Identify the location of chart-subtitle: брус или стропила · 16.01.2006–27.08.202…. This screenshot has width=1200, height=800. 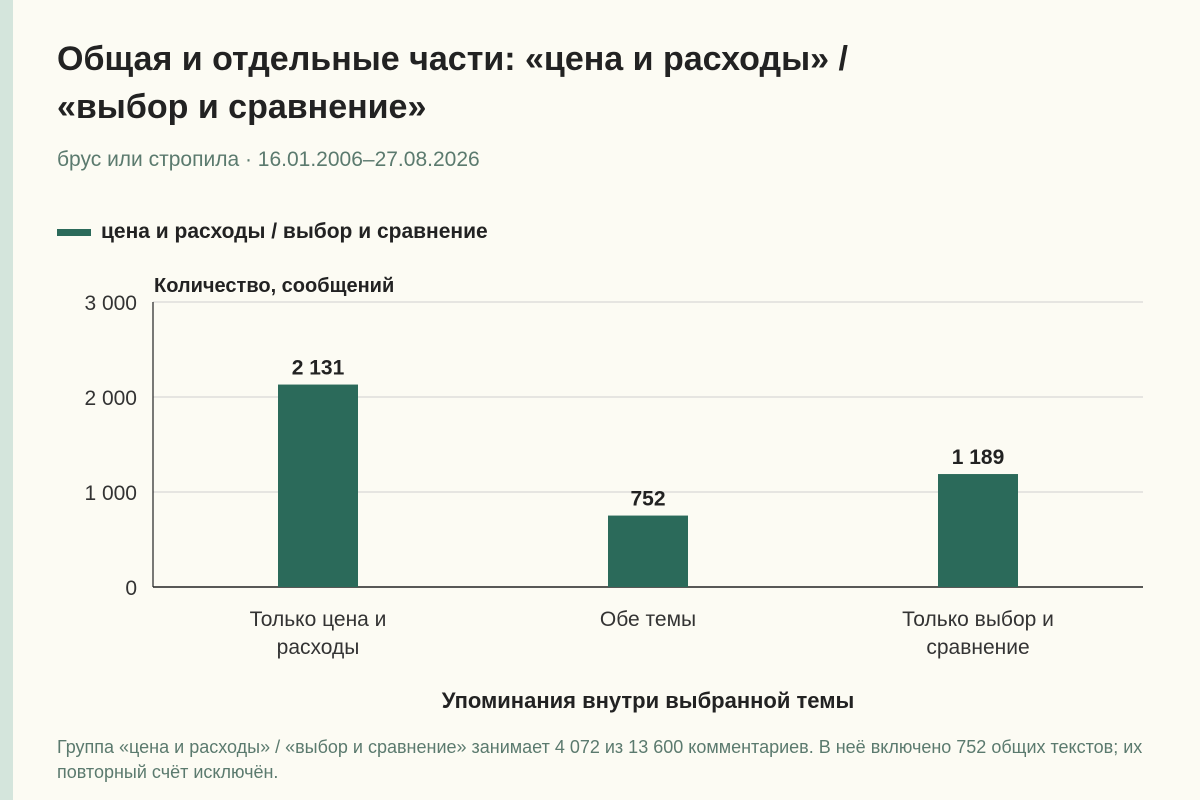
(268, 159).